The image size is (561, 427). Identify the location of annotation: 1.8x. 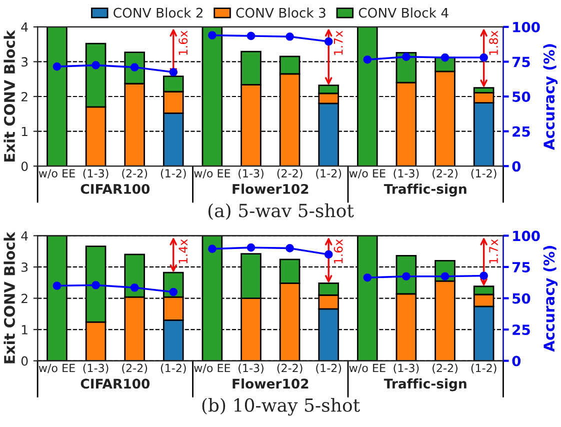
(493, 42).